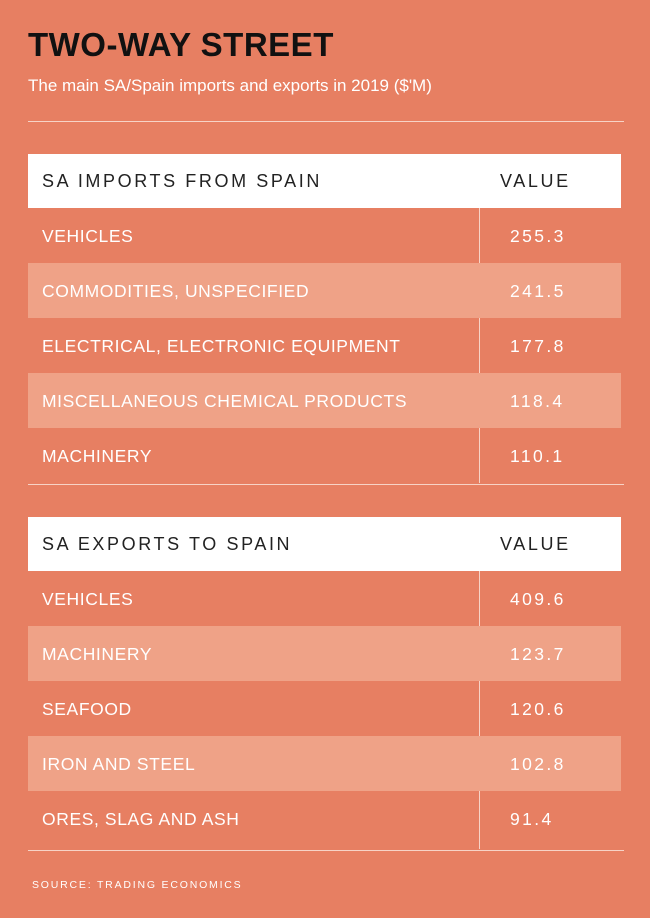 The height and width of the screenshot is (918, 650). Describe the element at coordinates (119, 764) in the screenshot. I see `row-label: IRON AND STEEL` at that location.